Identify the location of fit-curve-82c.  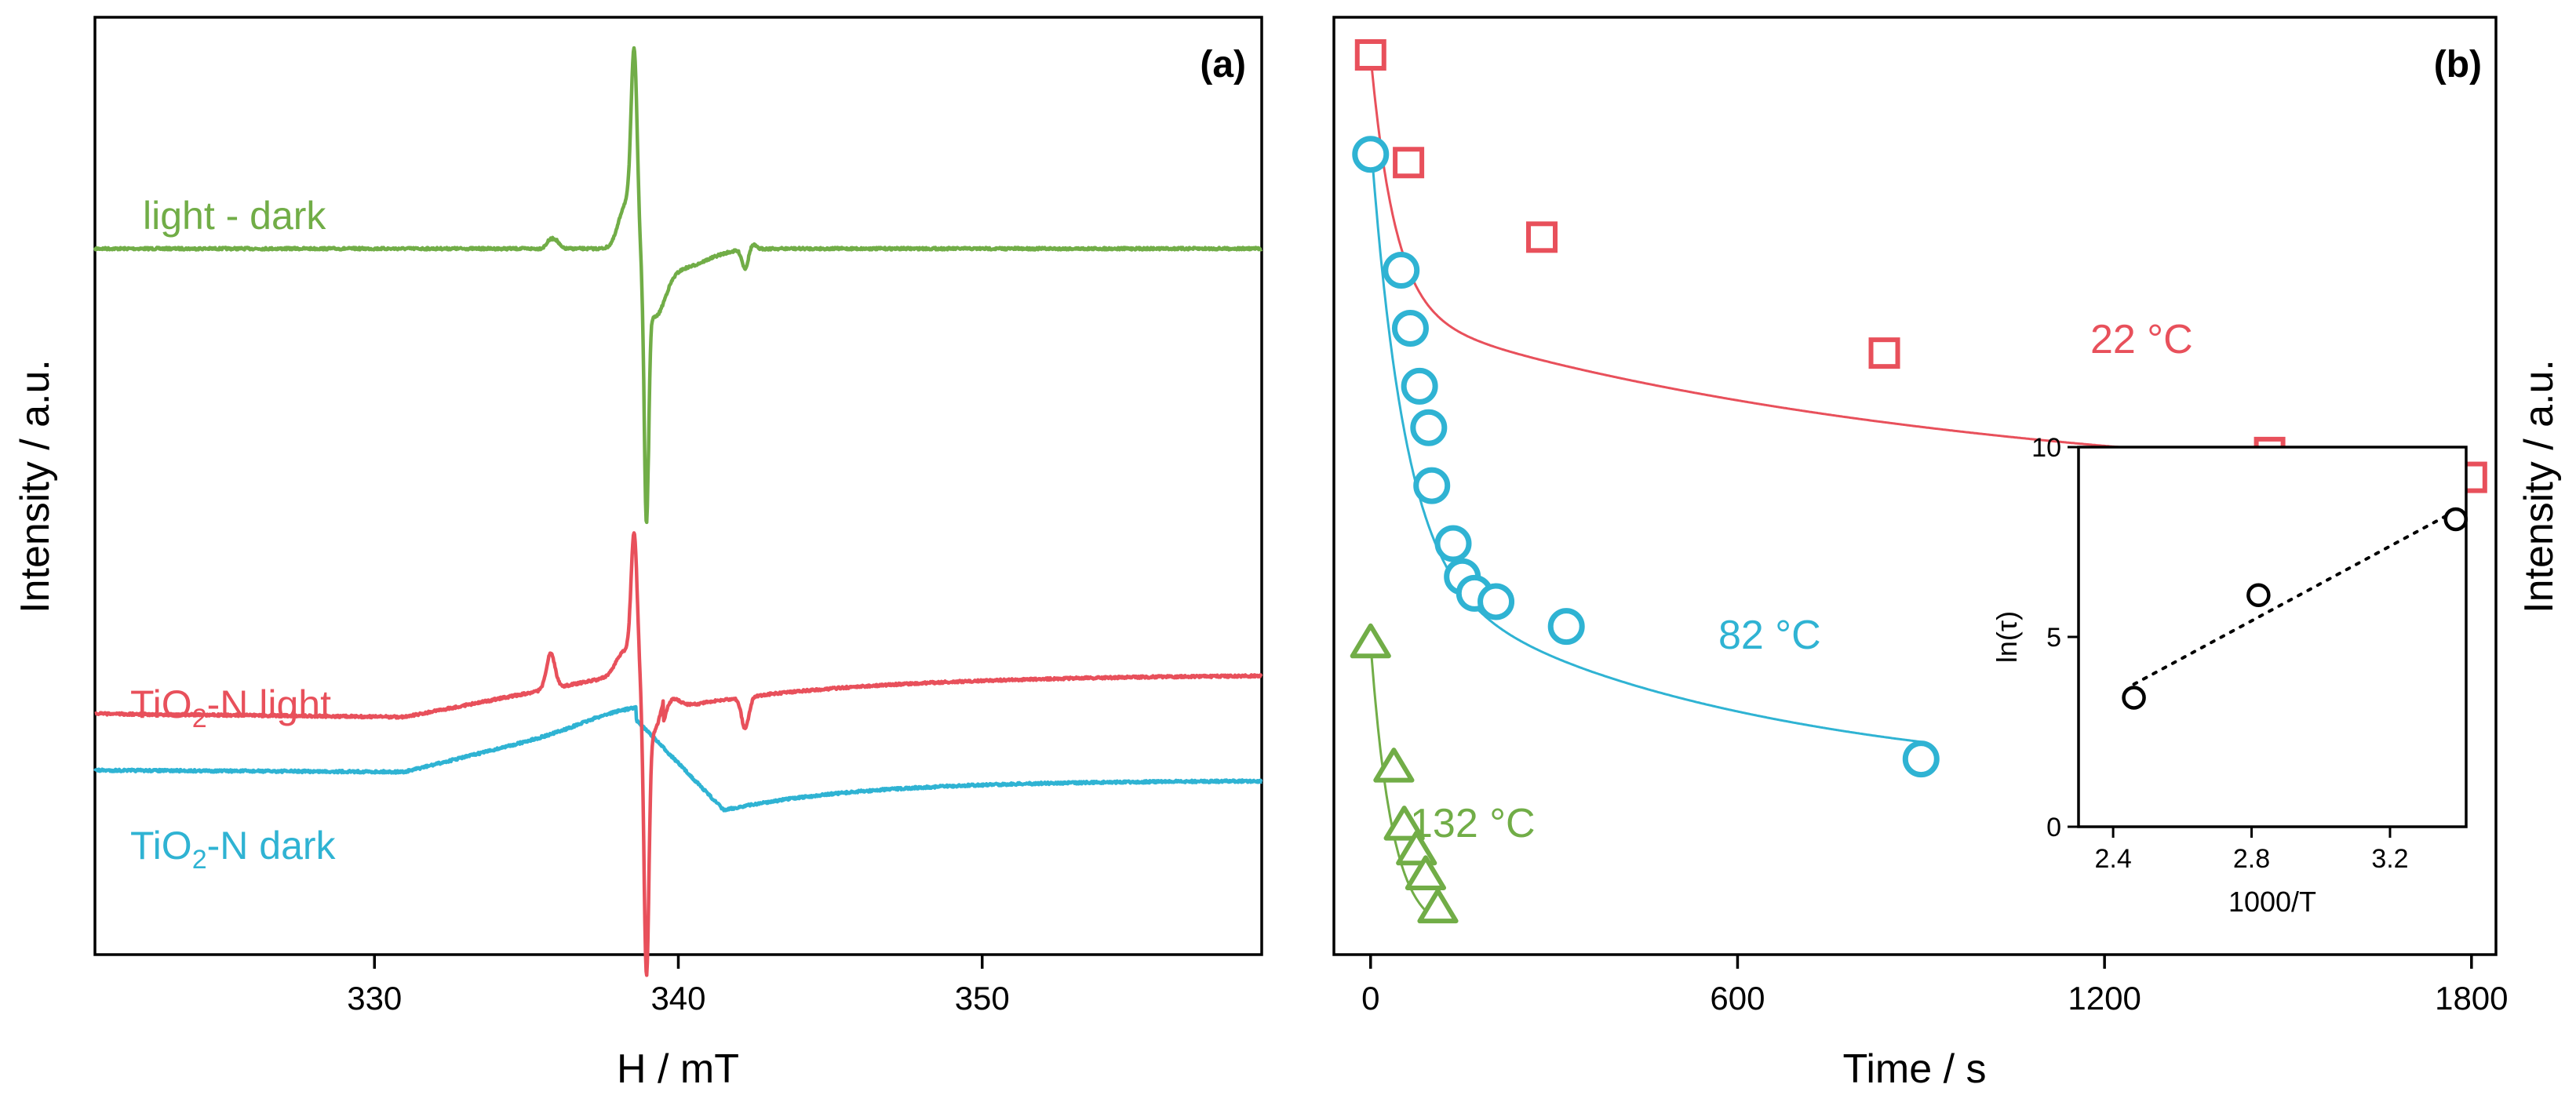
(1645, 441).